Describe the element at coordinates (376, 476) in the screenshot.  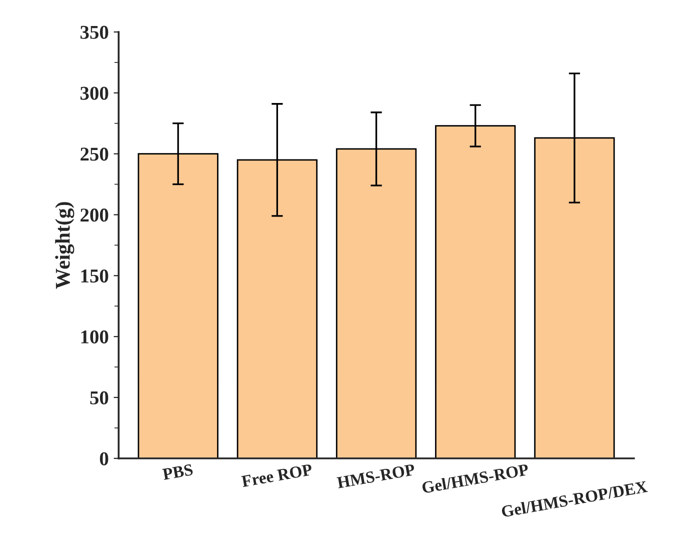
I see `x-tick-label: HMS-ROP` at that location.